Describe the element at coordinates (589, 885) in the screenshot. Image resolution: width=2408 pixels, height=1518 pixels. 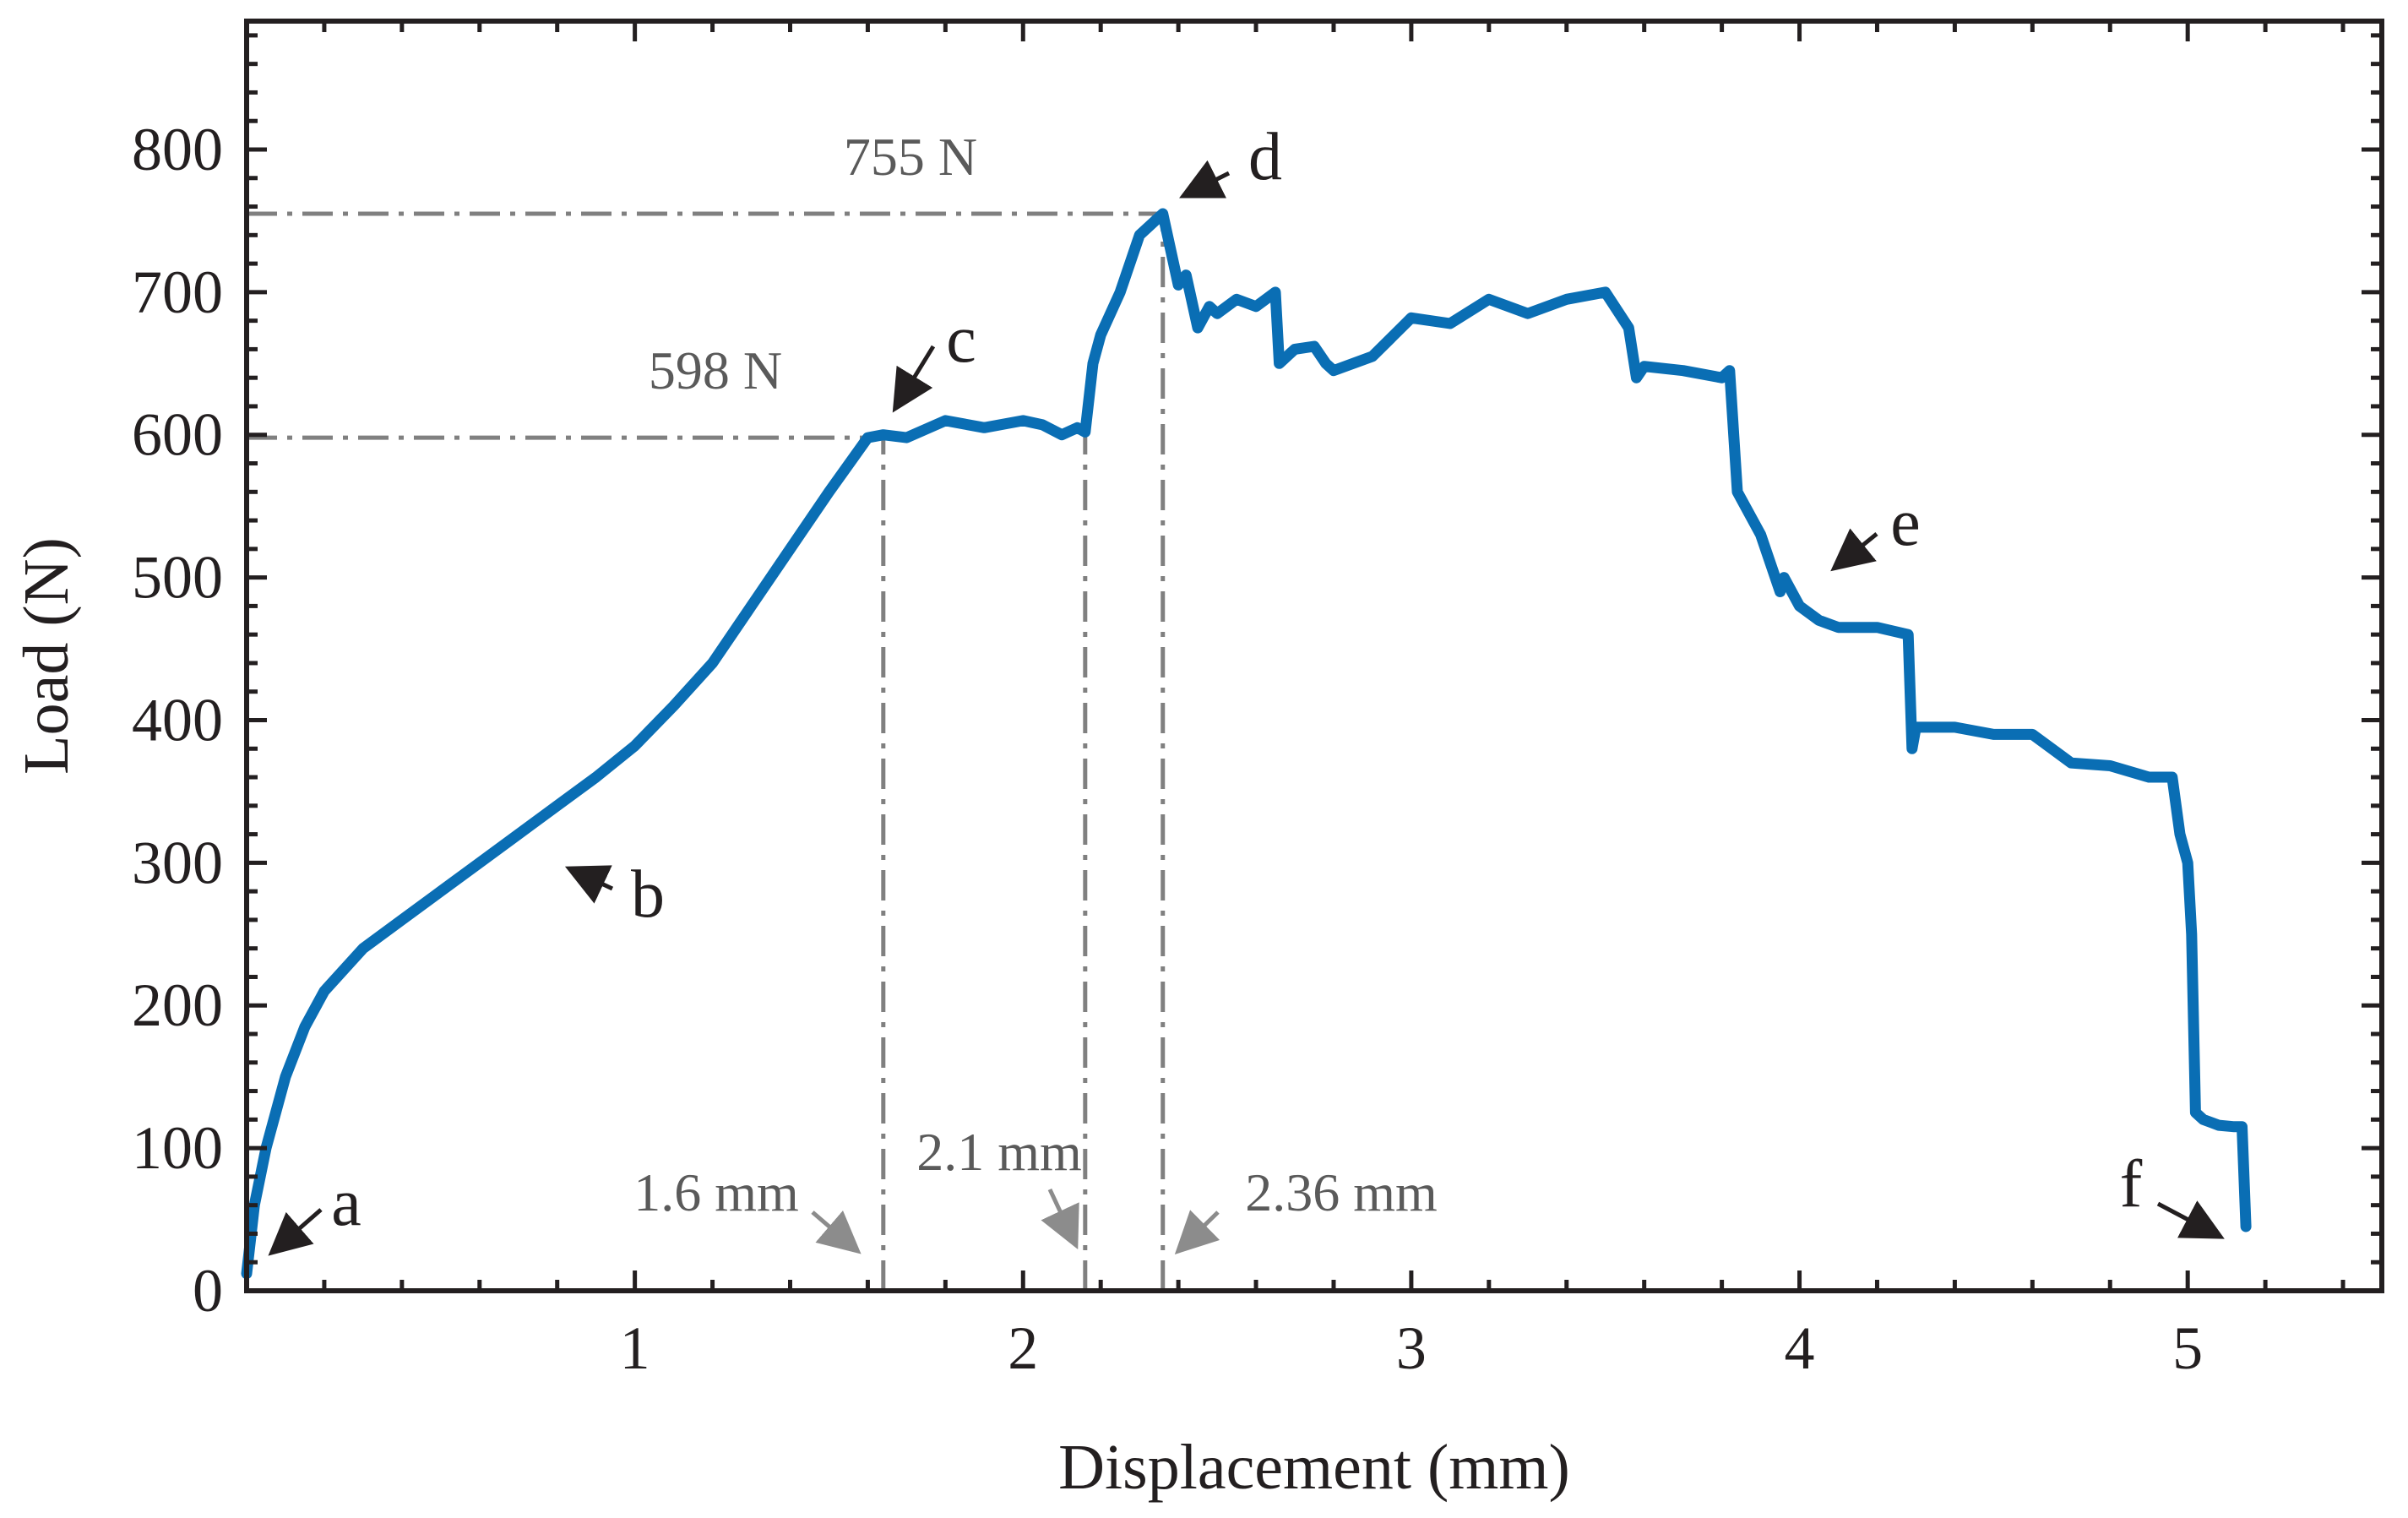
I see `arrow-b` at that location.